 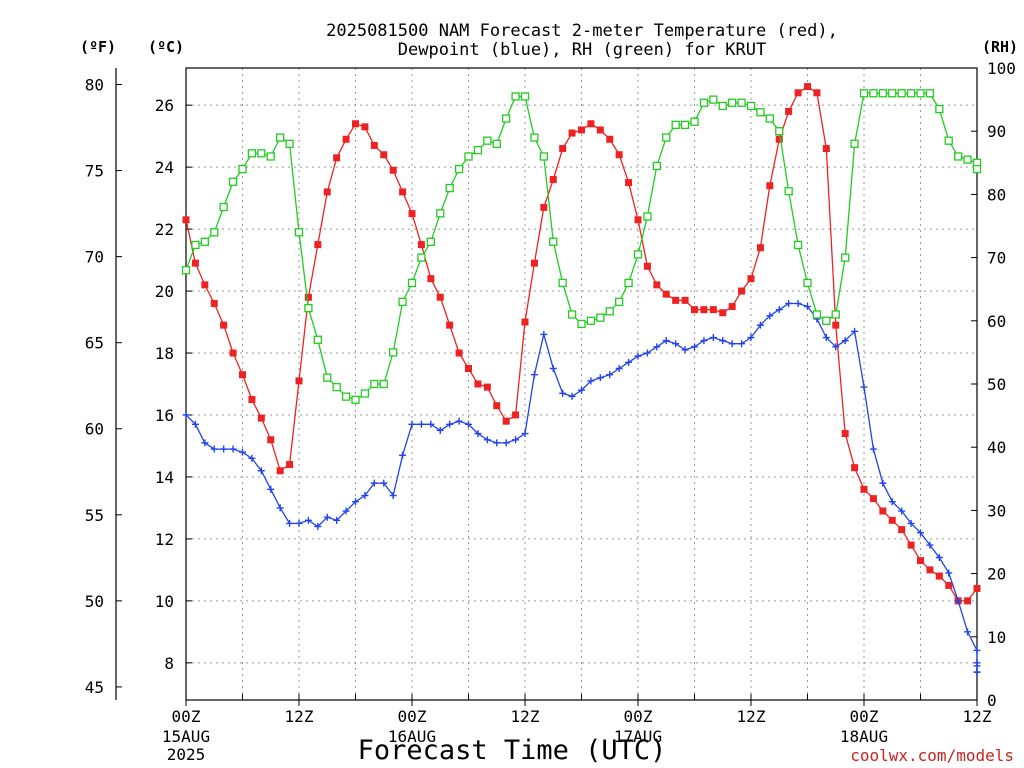 I want to click on celsius-tick-label: 18, so click(x=164, y=353).